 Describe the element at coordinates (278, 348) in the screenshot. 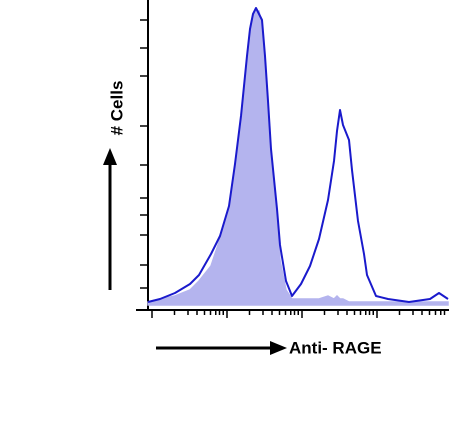

I see `x-arrowhead` at that location.